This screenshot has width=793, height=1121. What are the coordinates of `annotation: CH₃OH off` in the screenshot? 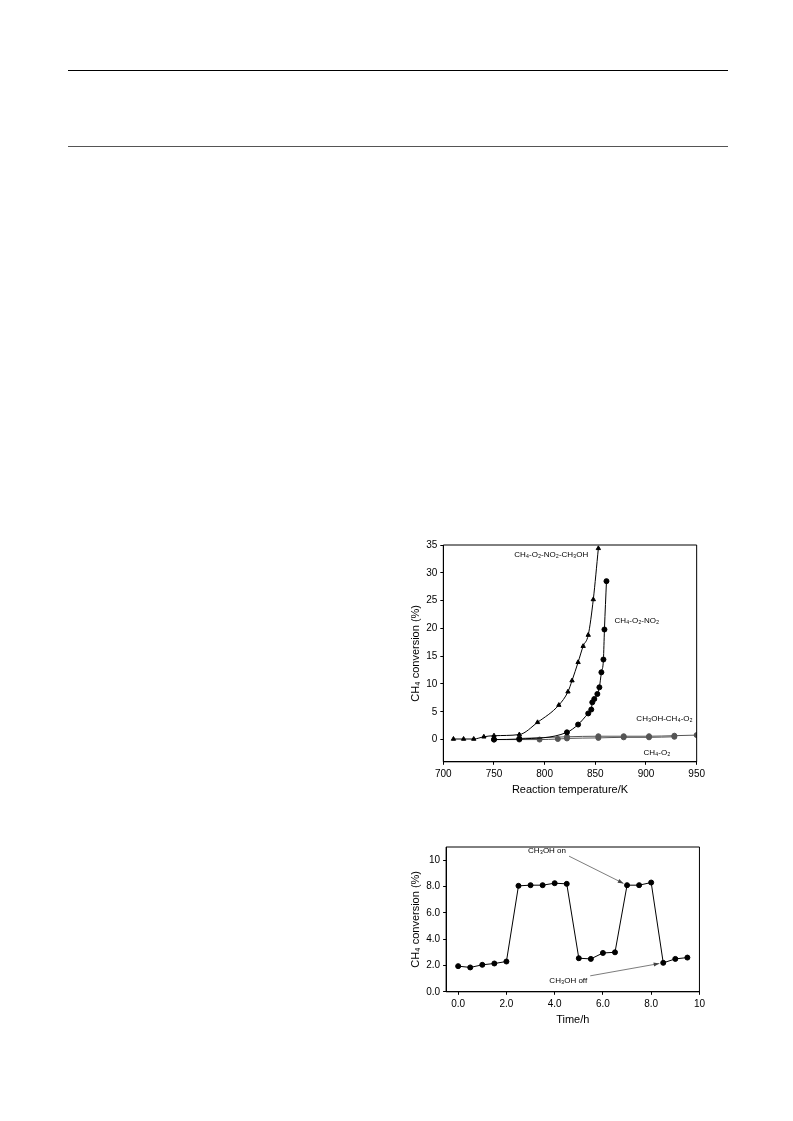 It's located at (568, 981).